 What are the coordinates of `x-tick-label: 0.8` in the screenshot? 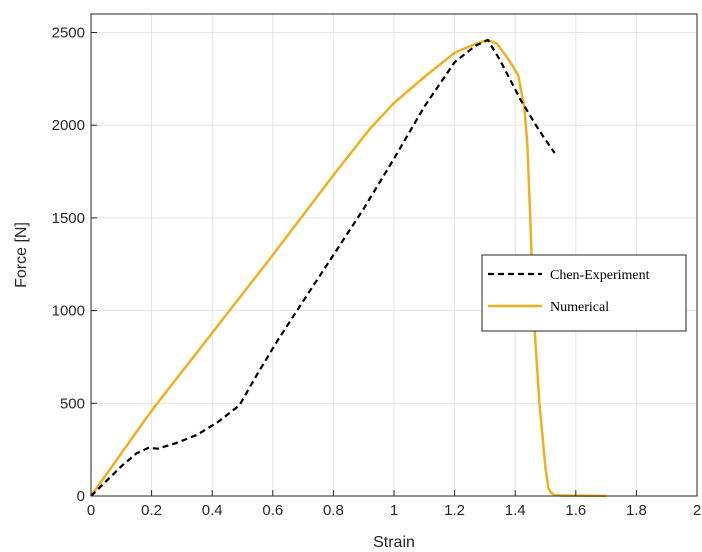 It's located at (333, 510).